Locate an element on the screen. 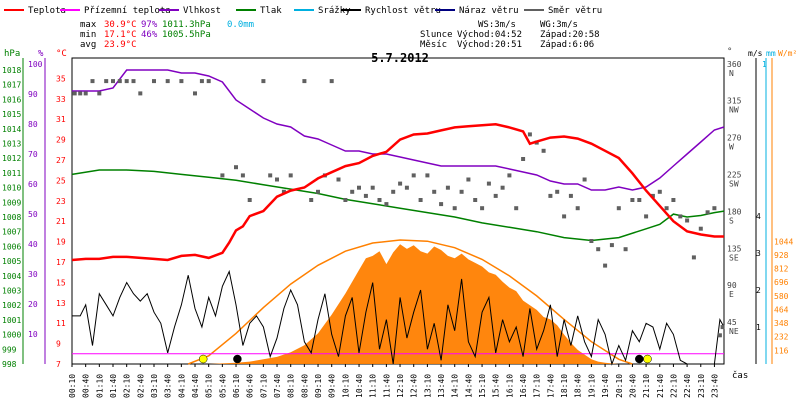  x-tick-label: 10:10 is located at coordinates (345, 386).